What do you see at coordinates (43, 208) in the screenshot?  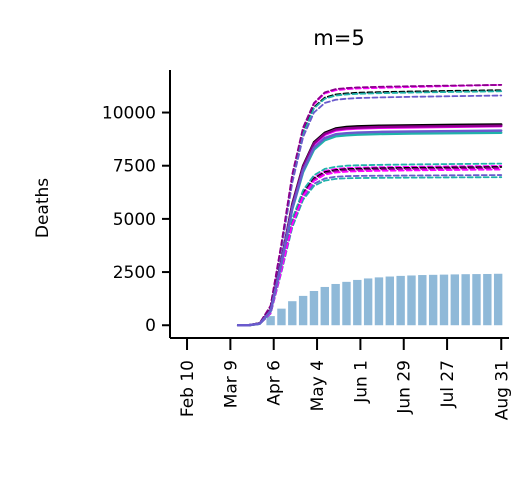 I see `y-axis-label: Deaths` at bounding box center [43, 208].